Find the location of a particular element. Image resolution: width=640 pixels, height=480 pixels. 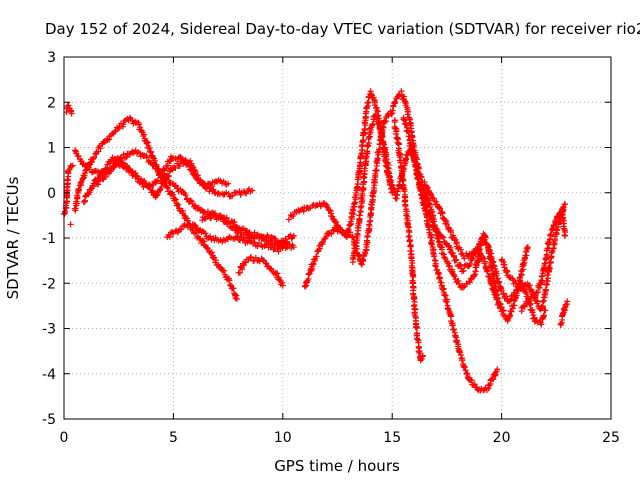

x-tick-label: 5 is located at coordinates (173, 438).